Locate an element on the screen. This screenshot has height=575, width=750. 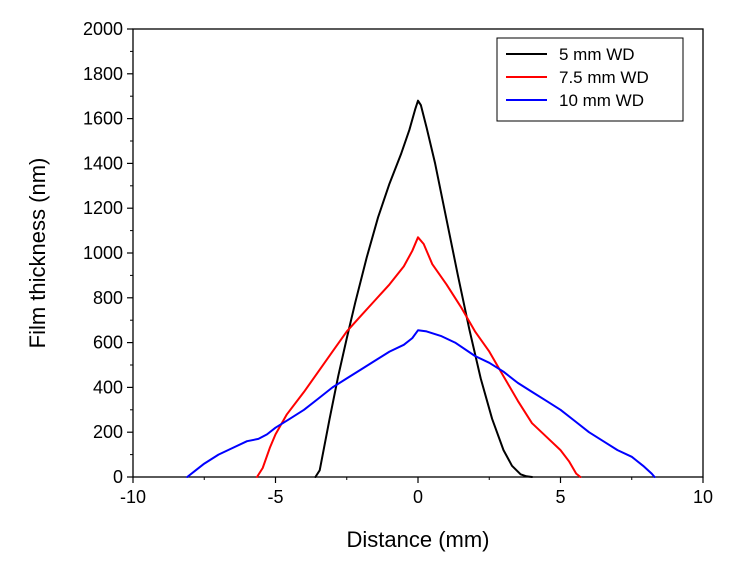
legend-box is located at coordinates (590, 79).